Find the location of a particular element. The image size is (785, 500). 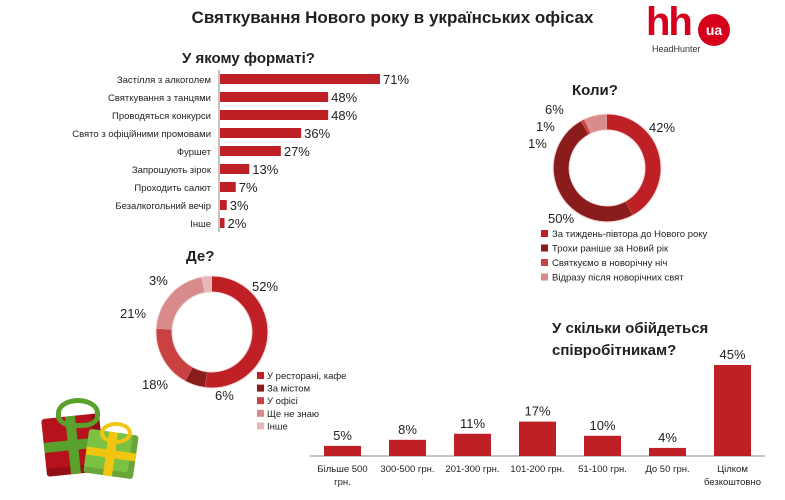

cost-value-label: 10% is located at coordinates (602, 425).